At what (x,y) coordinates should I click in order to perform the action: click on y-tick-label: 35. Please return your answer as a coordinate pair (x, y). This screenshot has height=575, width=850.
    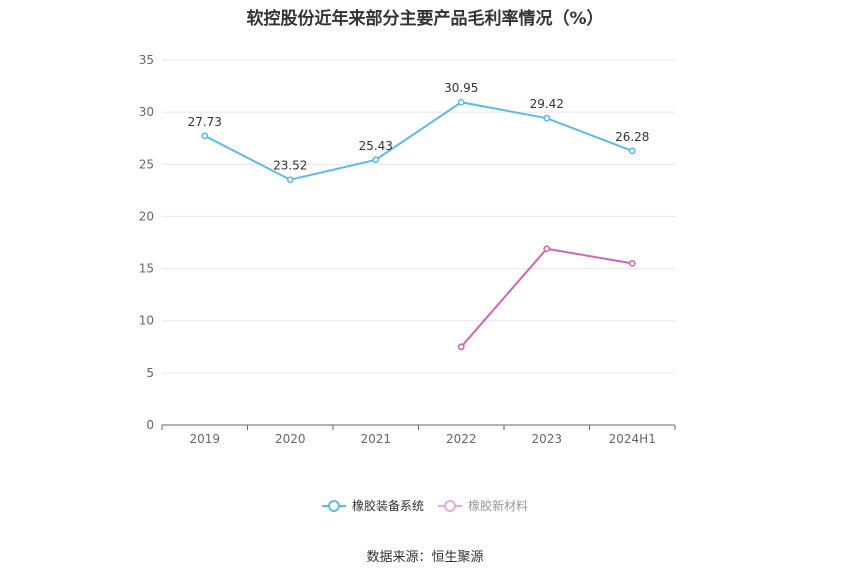
    Looking at the image, I should click on (146, 60).